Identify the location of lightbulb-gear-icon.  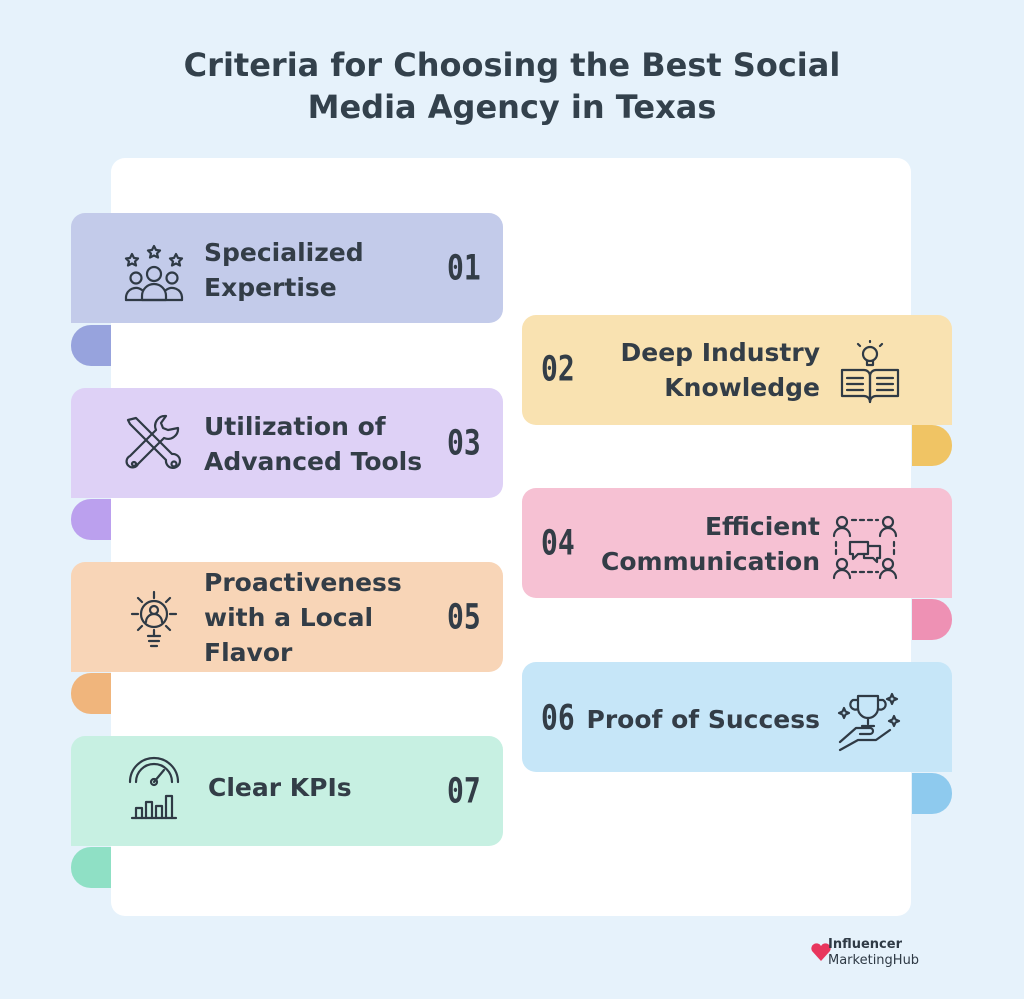
(154, 620).